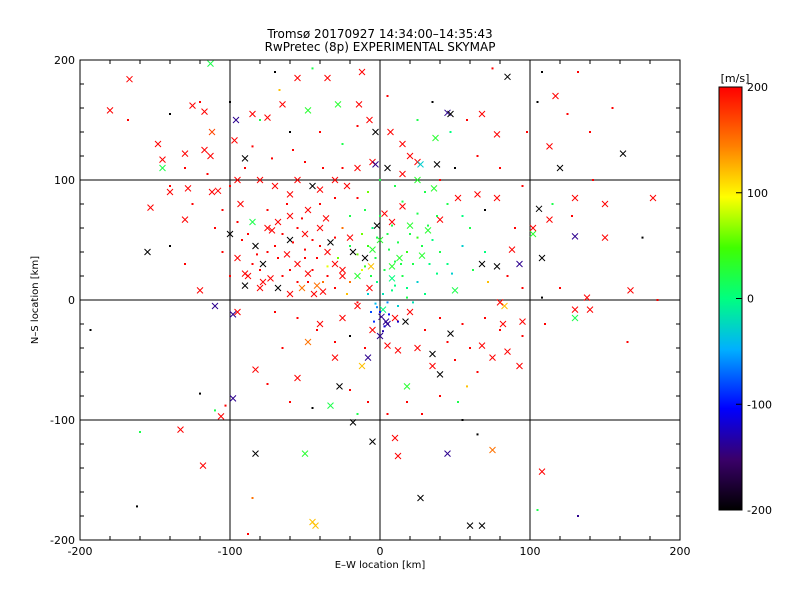  Describe the element at coordinates (680, 551) in the screenshot. I see `x-tick-label: 200` at that location.